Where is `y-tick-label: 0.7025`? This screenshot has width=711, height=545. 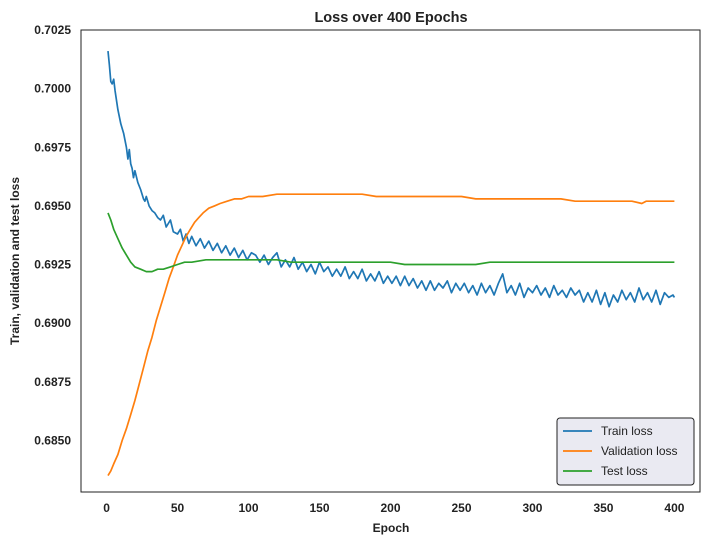
y-tick-label: 0.7025 is located at coordinates (52, 30).